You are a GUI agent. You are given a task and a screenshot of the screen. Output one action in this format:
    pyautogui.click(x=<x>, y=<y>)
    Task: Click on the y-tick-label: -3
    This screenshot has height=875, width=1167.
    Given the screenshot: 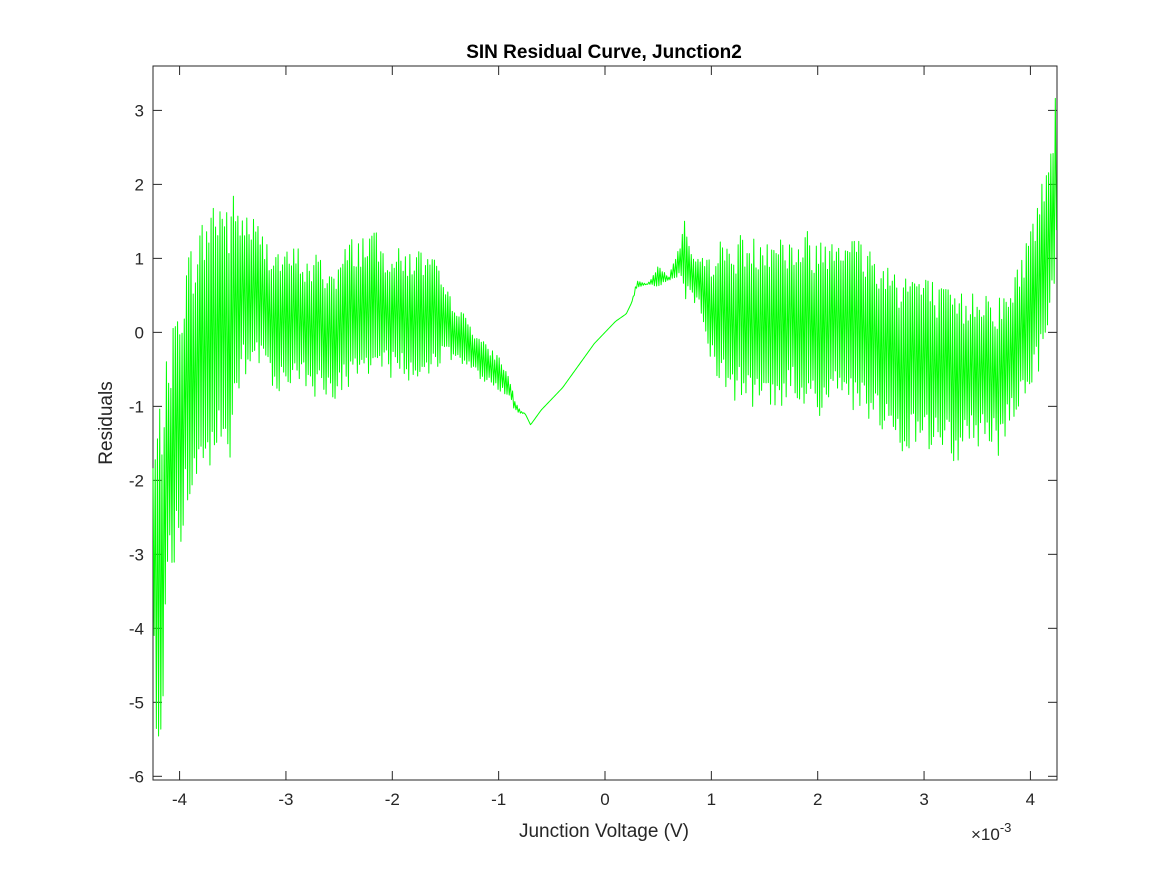 What is the action you would take?
    pyautogui.click(x=136, y=554)
    